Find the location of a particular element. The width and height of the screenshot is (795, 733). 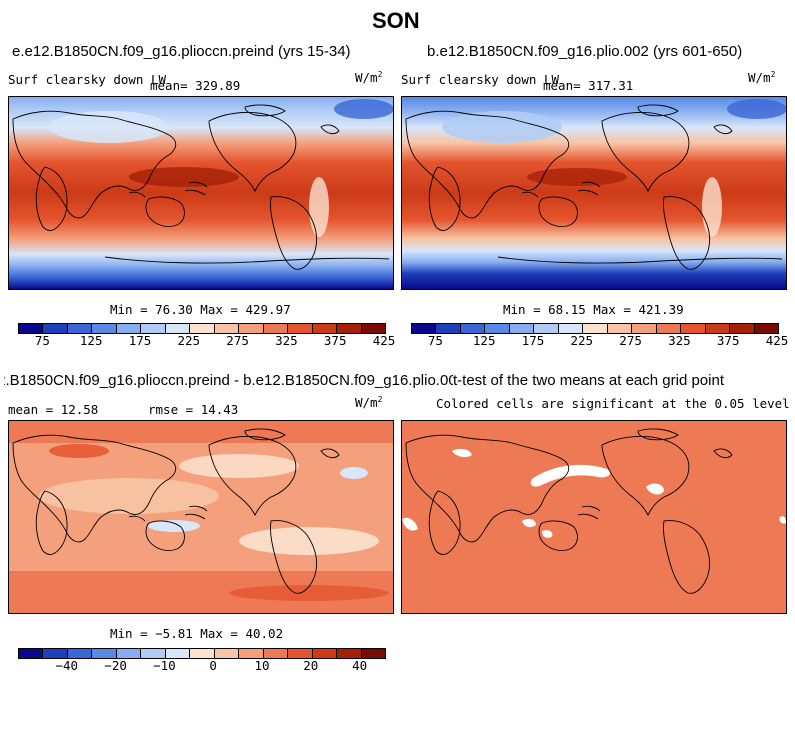

colorbar-tick-label: 75 is located at coordinates (42, 340).